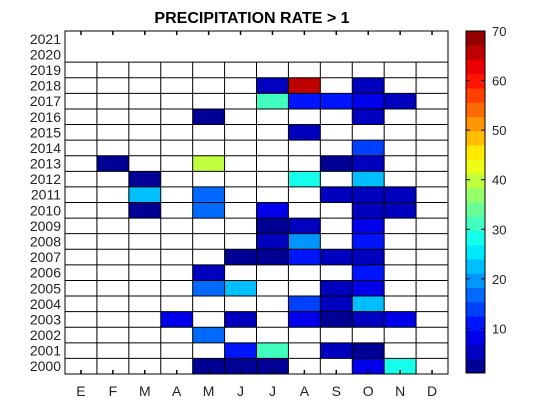  Describe the element at coordinates (45, 288) in the screenshot. I see `y-tick-label: 2005` at that location.